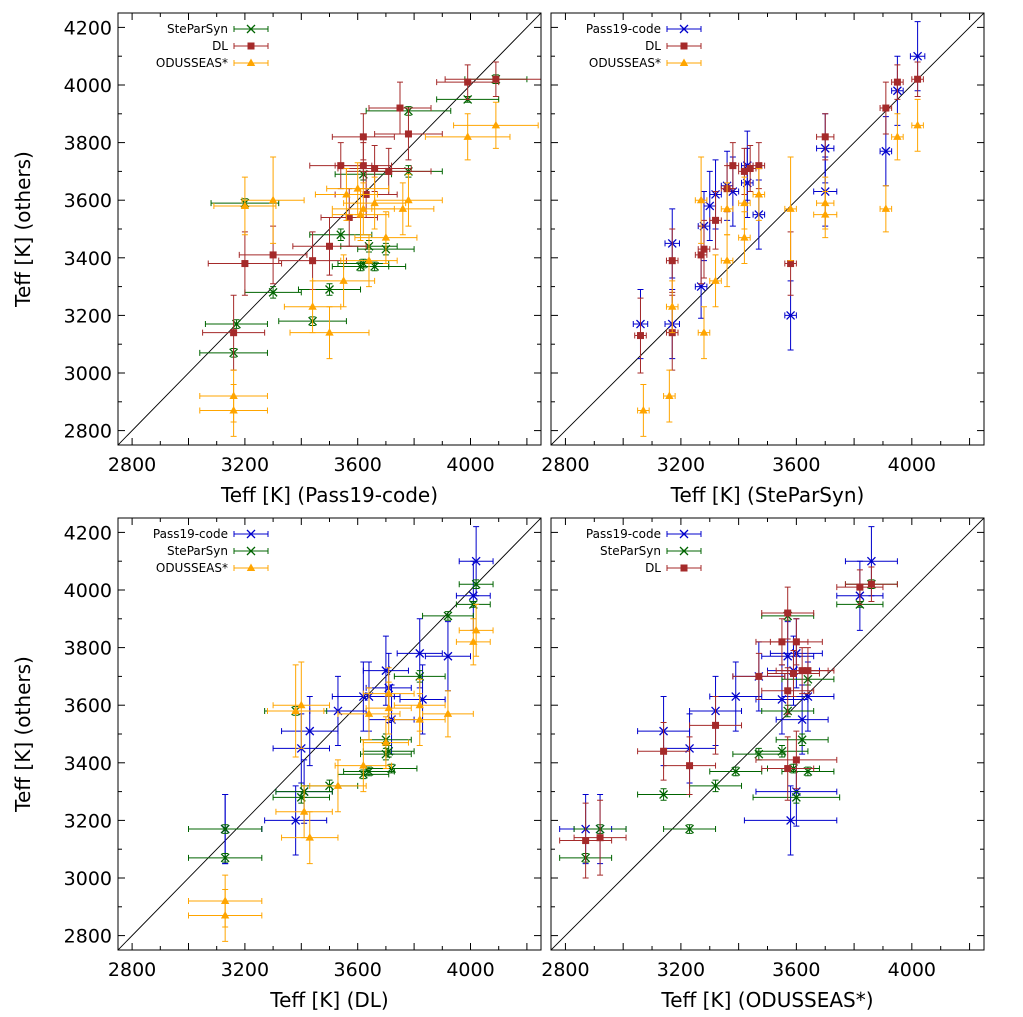  I want to click on y-tick-label: 4200, so click(88, 533).